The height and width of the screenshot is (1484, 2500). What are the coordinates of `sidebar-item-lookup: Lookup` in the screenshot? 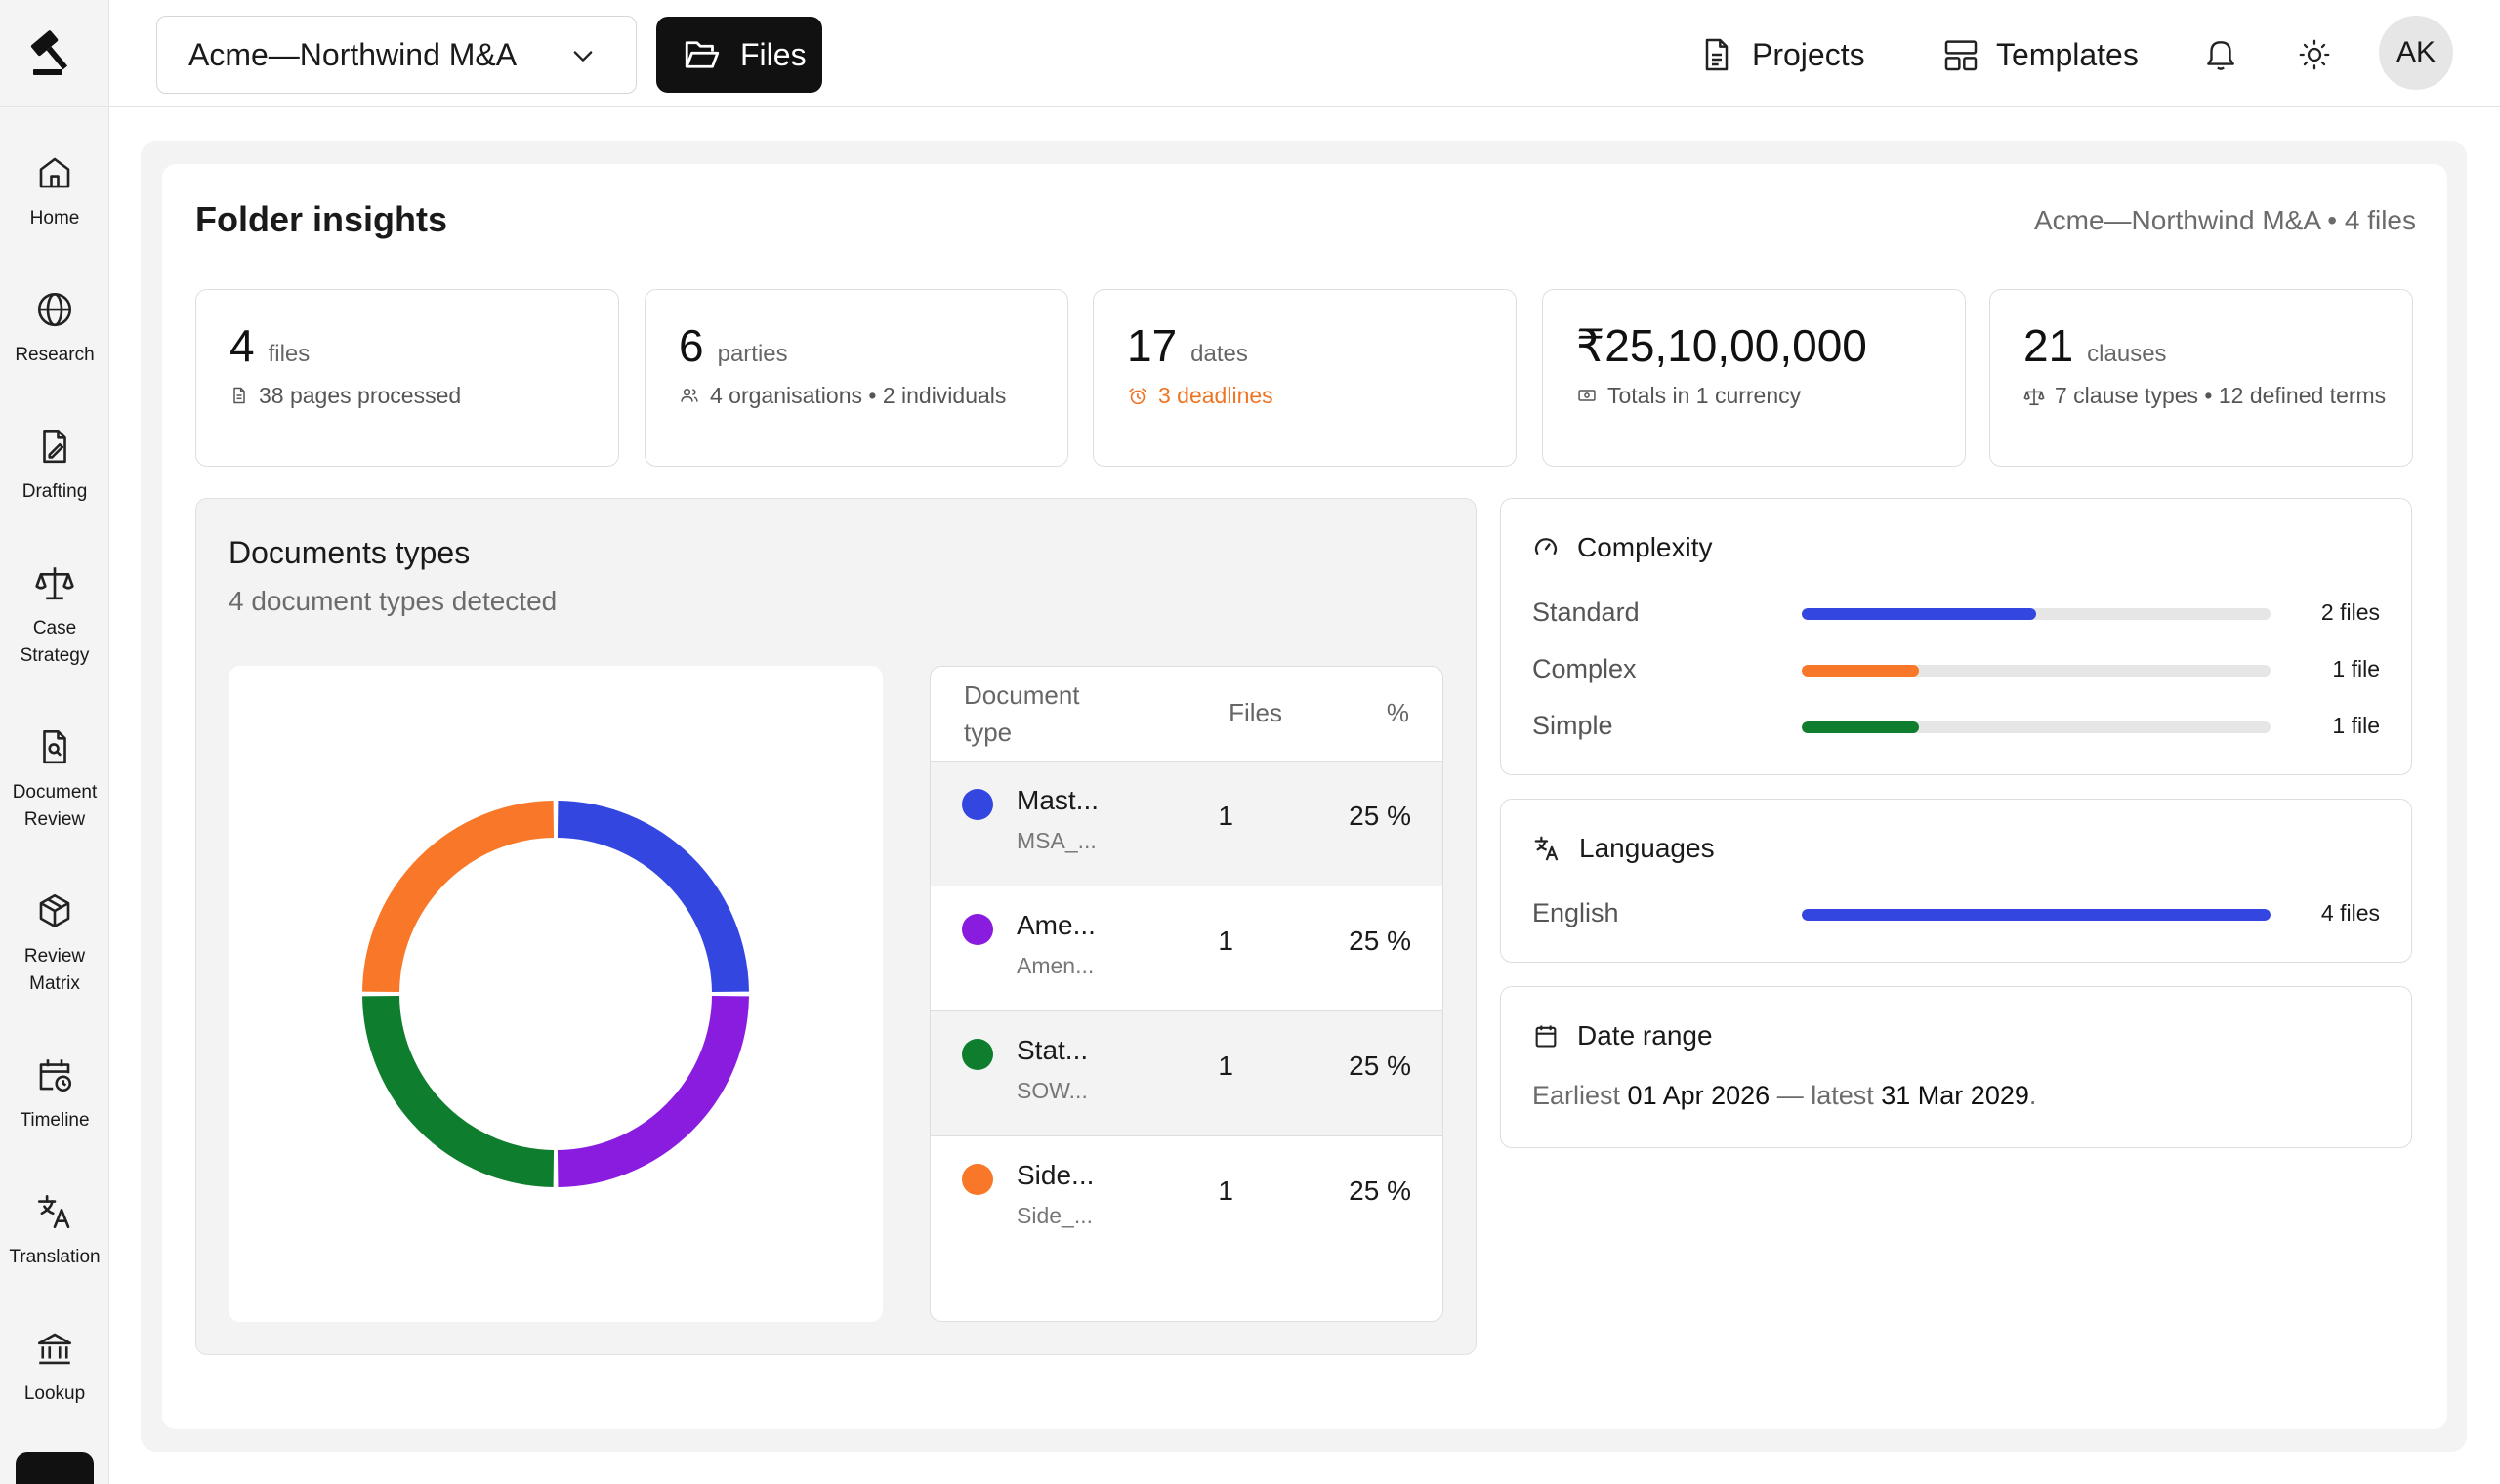 It's located at (54, 1368).